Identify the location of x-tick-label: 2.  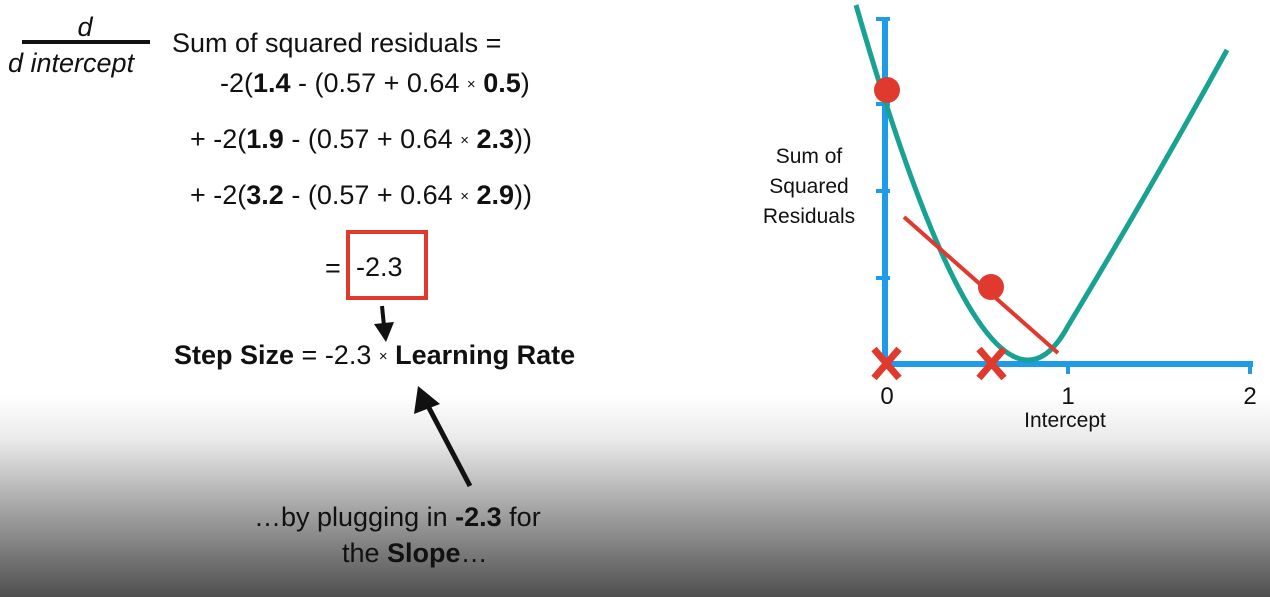
(1249, 396).